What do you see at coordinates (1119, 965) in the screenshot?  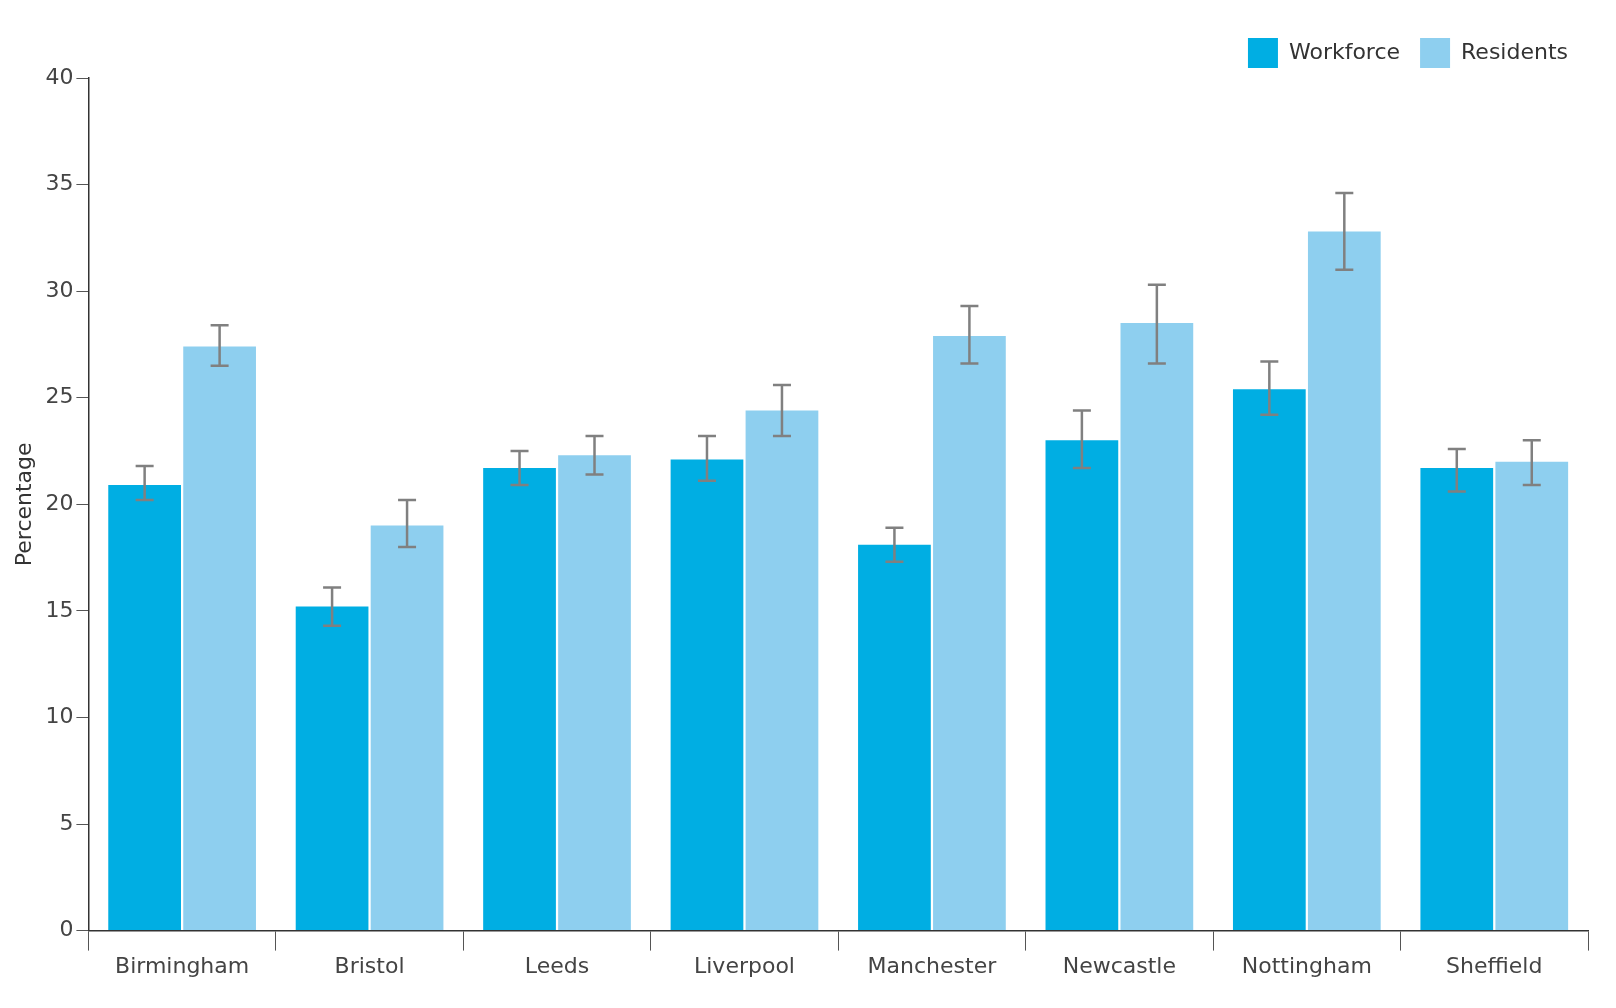 I see `x-tick-label: Newcastle` at bounding box center [1119, 965].